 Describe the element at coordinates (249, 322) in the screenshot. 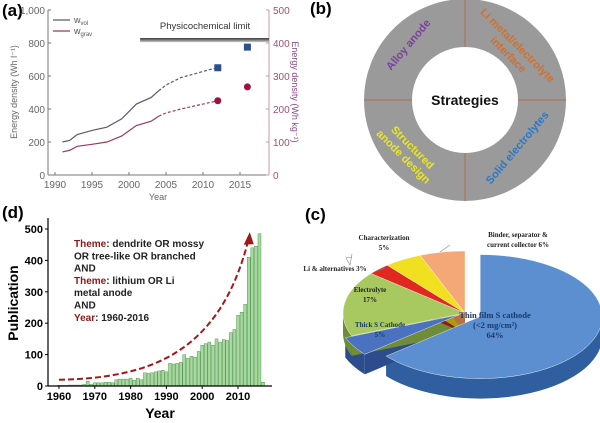

I see `bar-2013` at that location.